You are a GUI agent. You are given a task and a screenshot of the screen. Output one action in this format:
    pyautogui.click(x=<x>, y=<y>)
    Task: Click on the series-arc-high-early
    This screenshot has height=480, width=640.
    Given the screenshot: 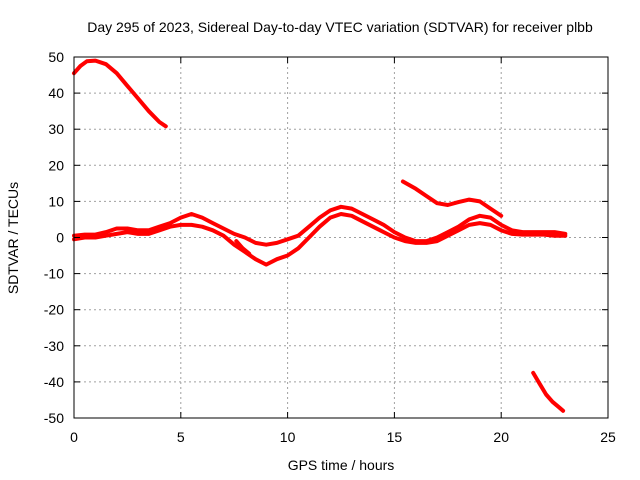 What is the action you would take?
    pyautogui.click(x=120, y=93)
    